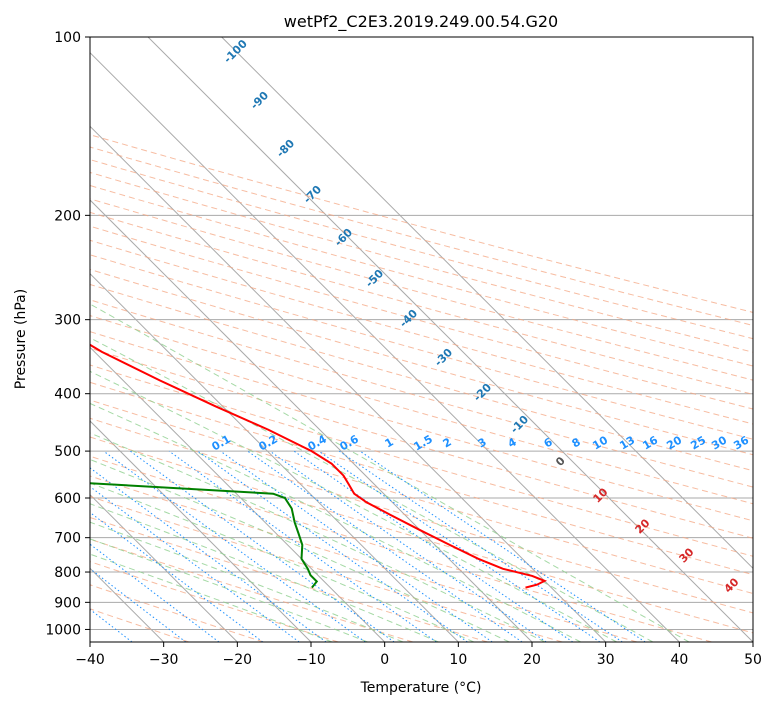  What do you see at coordinates (67, 603) in the screenshot?
I see `y-tick-label: 900` at bounding box center [67, 603].